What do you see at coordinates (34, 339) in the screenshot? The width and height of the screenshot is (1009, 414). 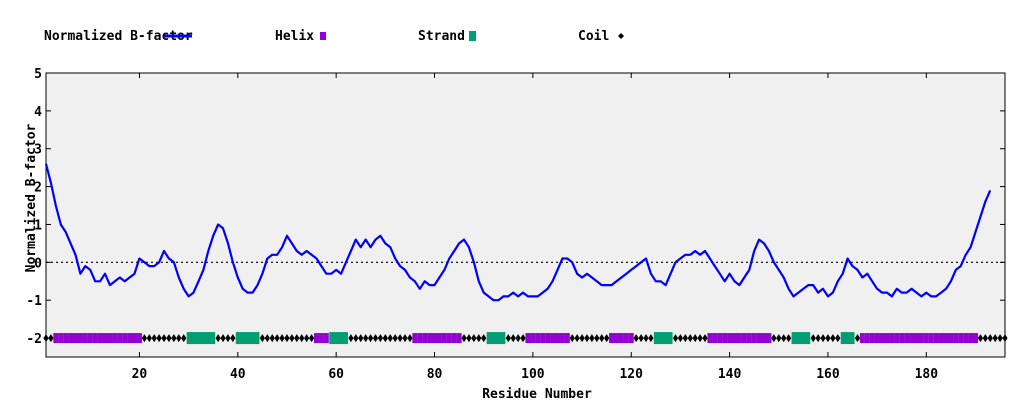 I see `y-tick-label: -2` at bounding box center [34, 339].